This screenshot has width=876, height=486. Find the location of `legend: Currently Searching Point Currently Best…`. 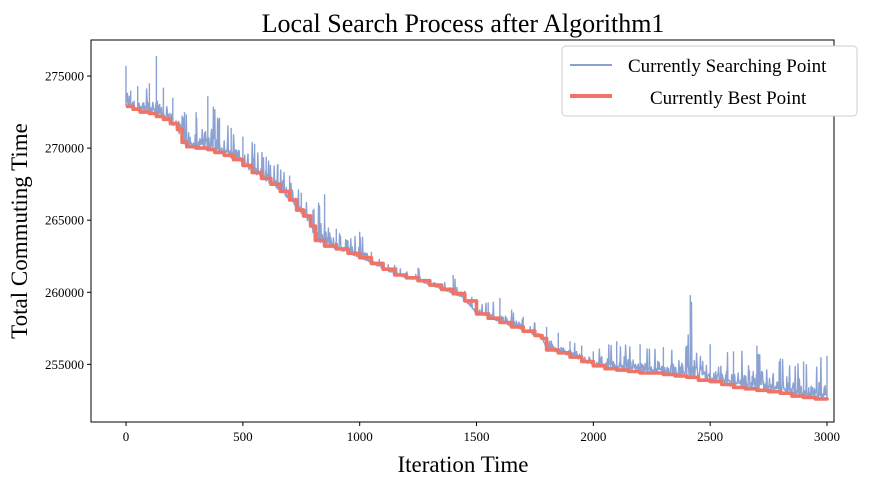

legend: Currently Searching Point Currently Best… is located at coordinates (709, 81).